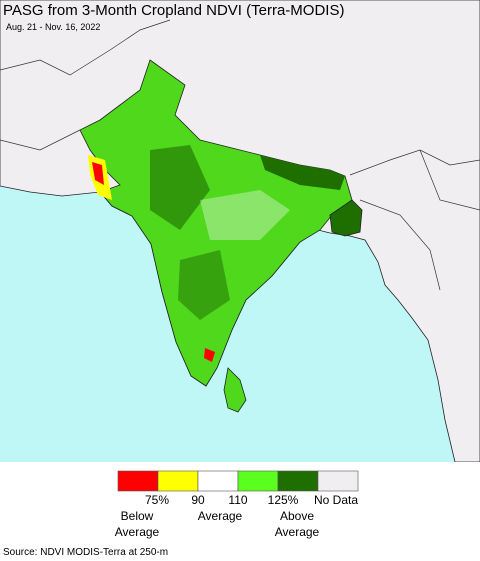  I want to click on legend-tick-label: 125%, so click(283, 500).